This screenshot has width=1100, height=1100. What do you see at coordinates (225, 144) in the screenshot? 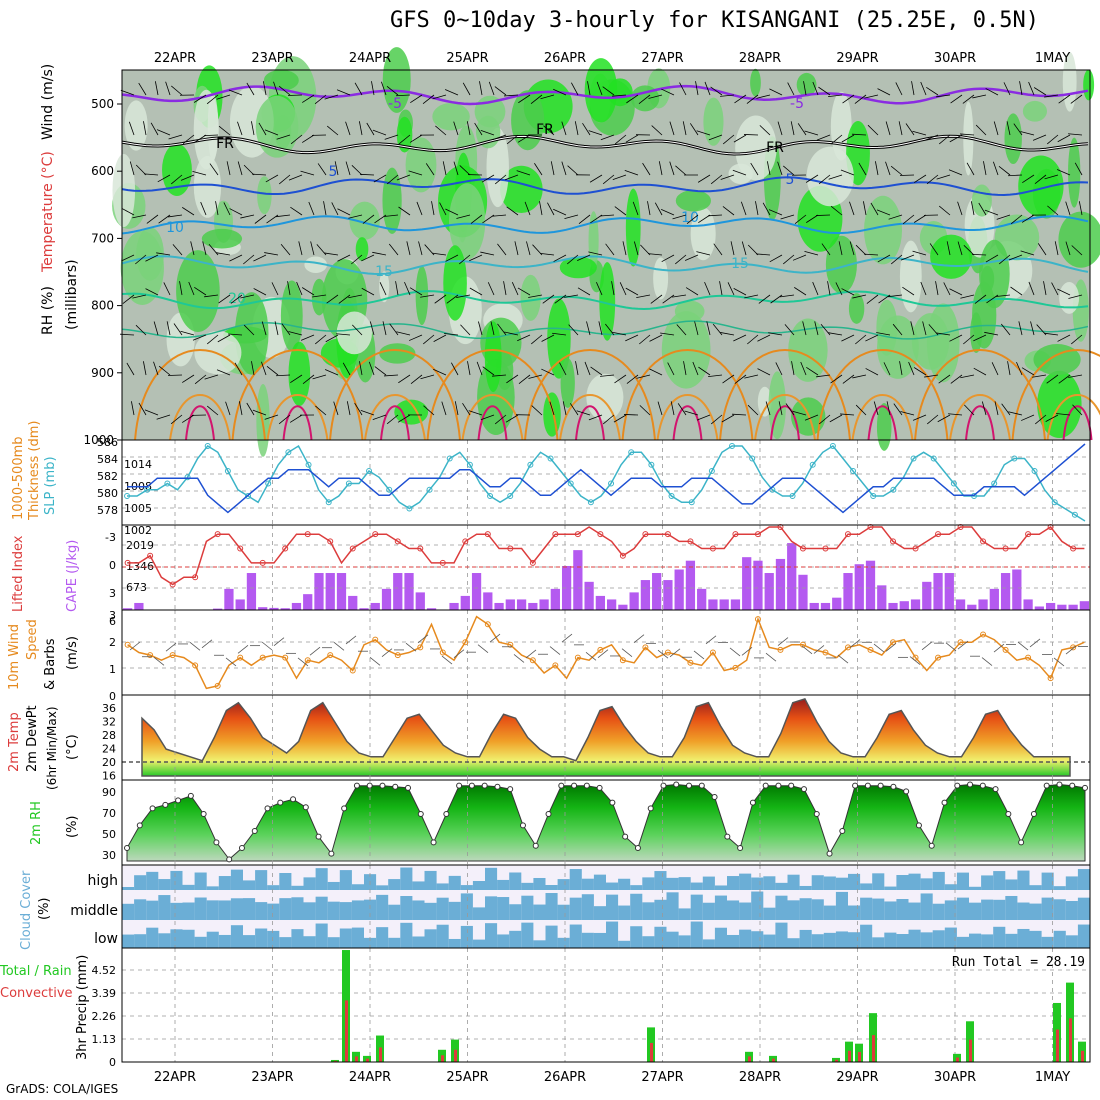
I see `contour-label: FR` at bounding box center [225, 144].